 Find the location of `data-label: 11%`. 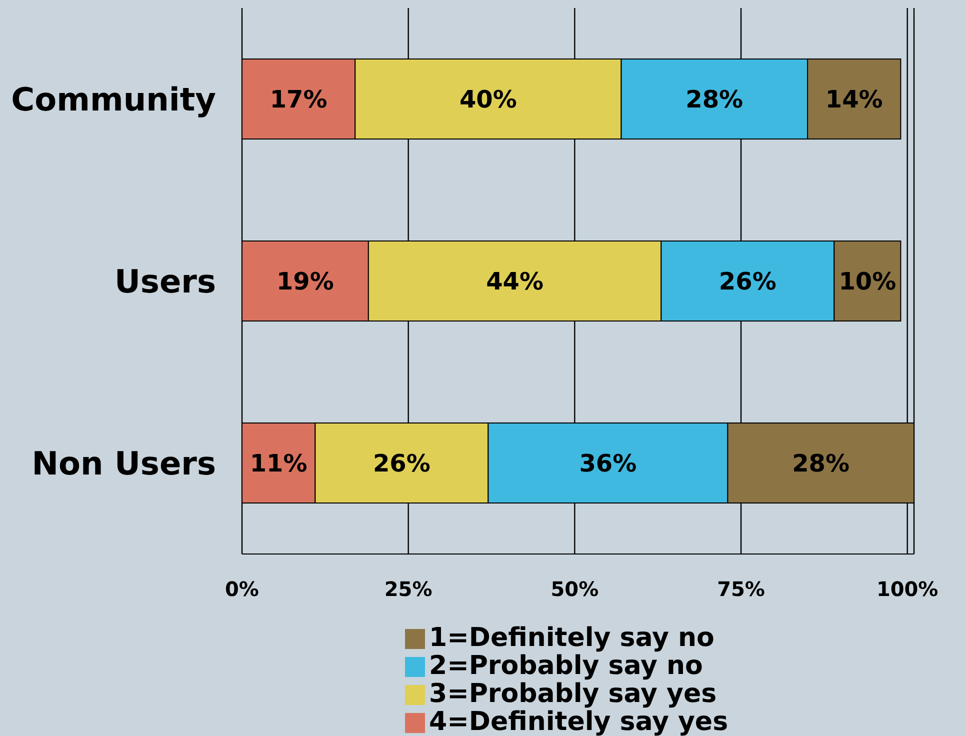

data-label: 11% is located at coordinates (279, 463).